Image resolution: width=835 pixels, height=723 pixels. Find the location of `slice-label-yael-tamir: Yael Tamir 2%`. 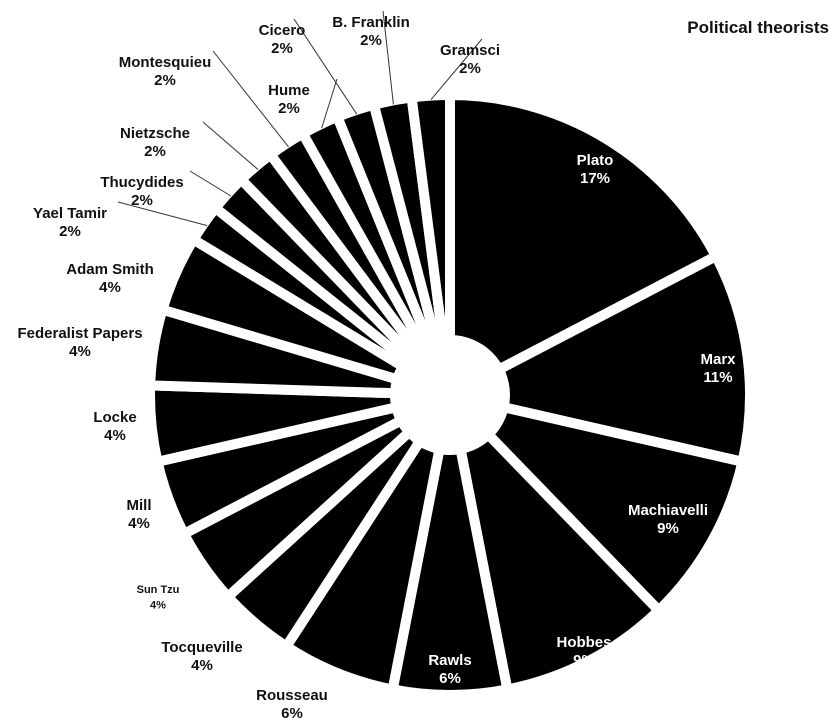

slice-label-yael-tamir: Yael Tamir 2% is located at coordinates (70, 222).